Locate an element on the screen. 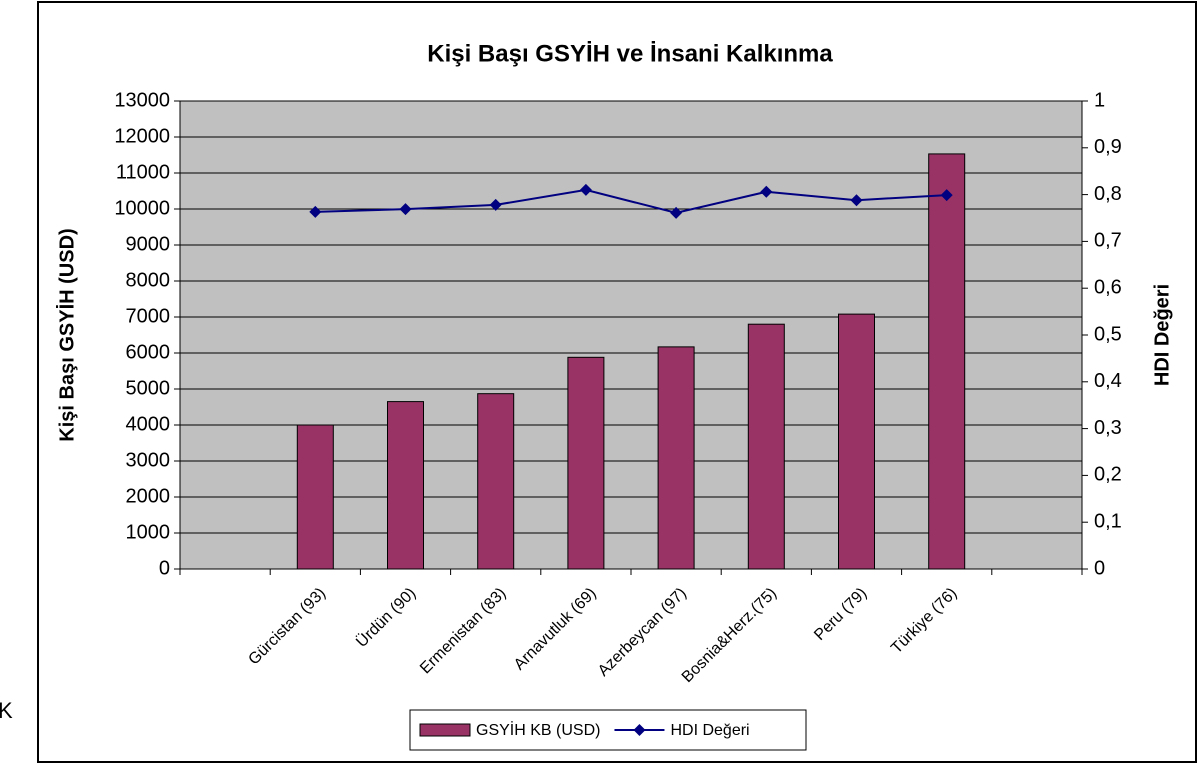 This screenshot has width=1198, height=764. y-tick-label: 0 is located at coordinates (164, 568).